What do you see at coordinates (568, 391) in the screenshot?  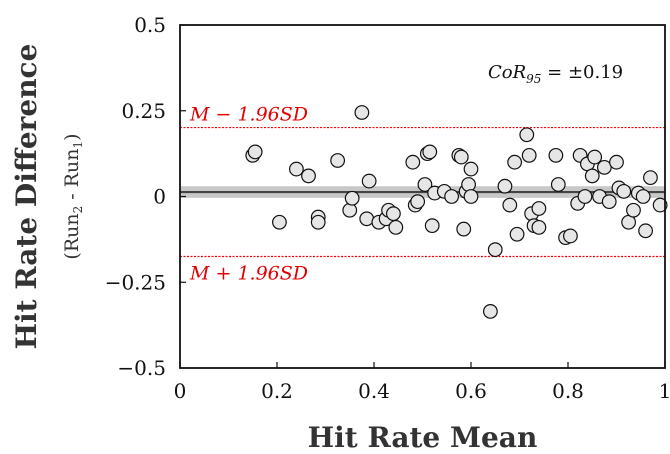 I see `x-tick-label: 0.8` at bounding box center [568, 391].